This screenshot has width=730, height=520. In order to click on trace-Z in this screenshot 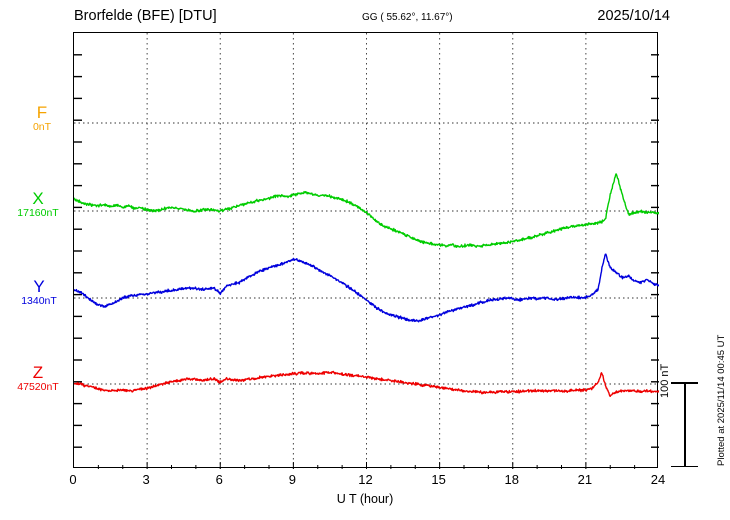, I will do `click(366, 383)`.